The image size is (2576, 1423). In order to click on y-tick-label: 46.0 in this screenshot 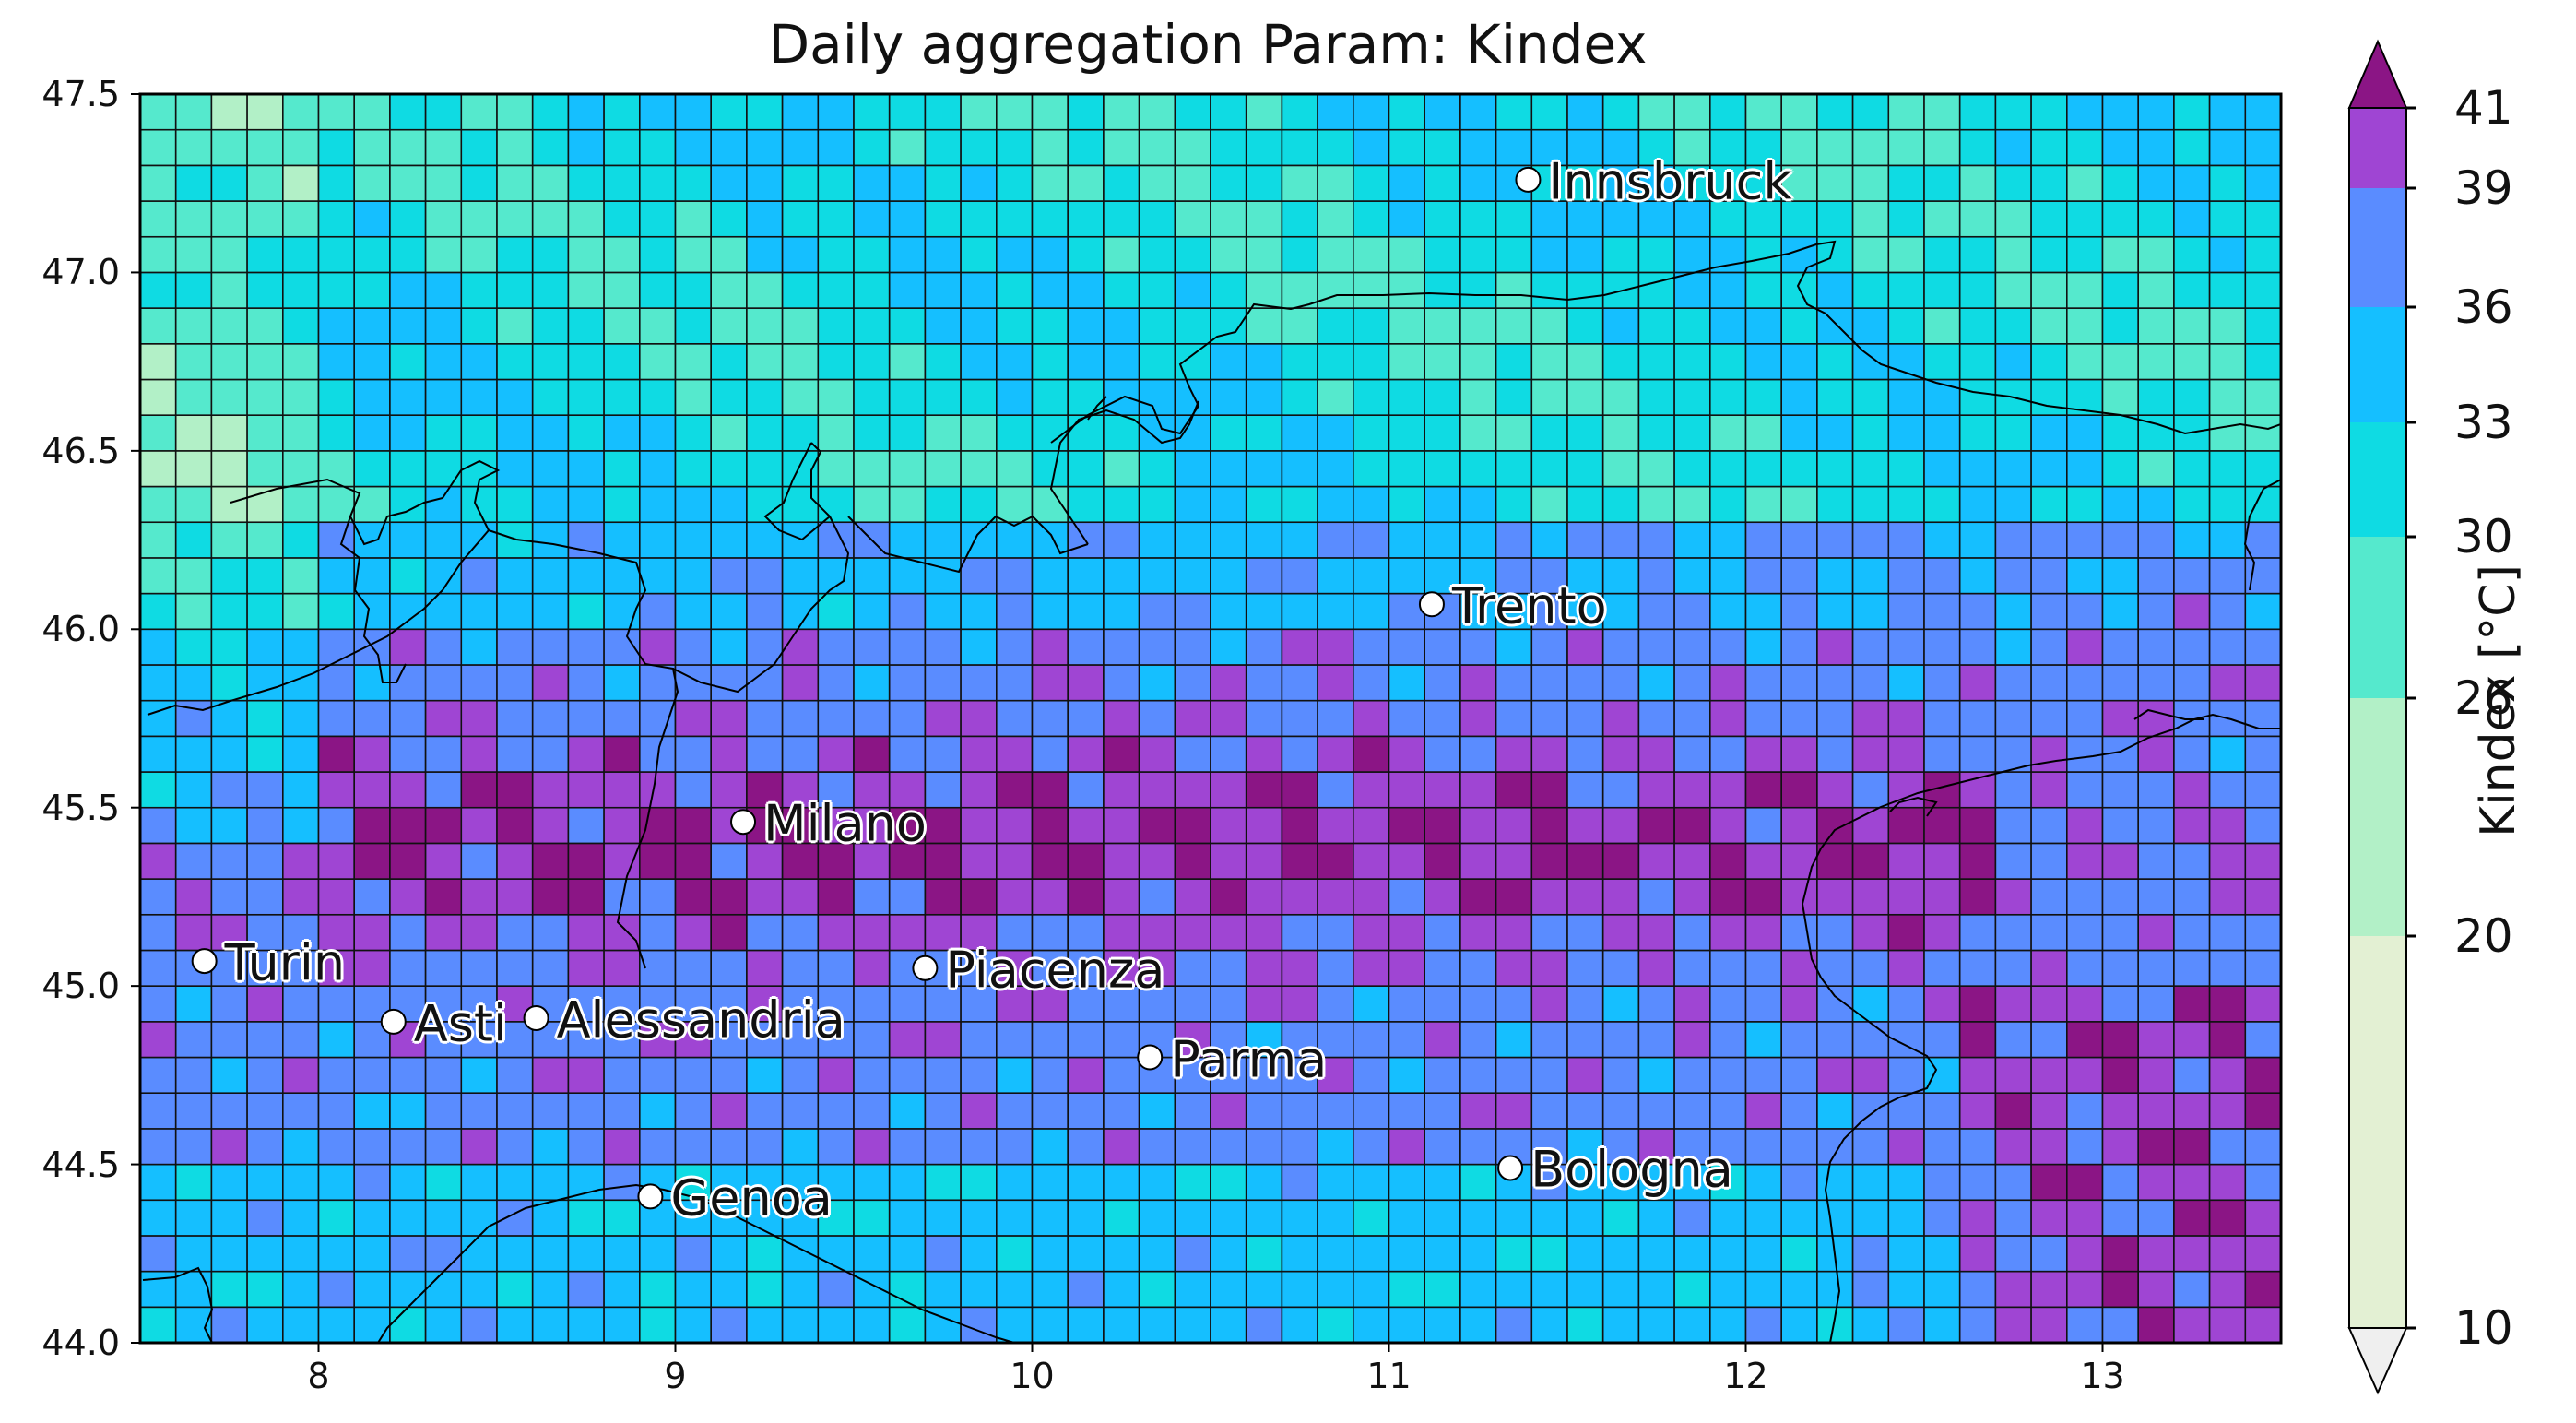, I will do `click(80, 629)`.